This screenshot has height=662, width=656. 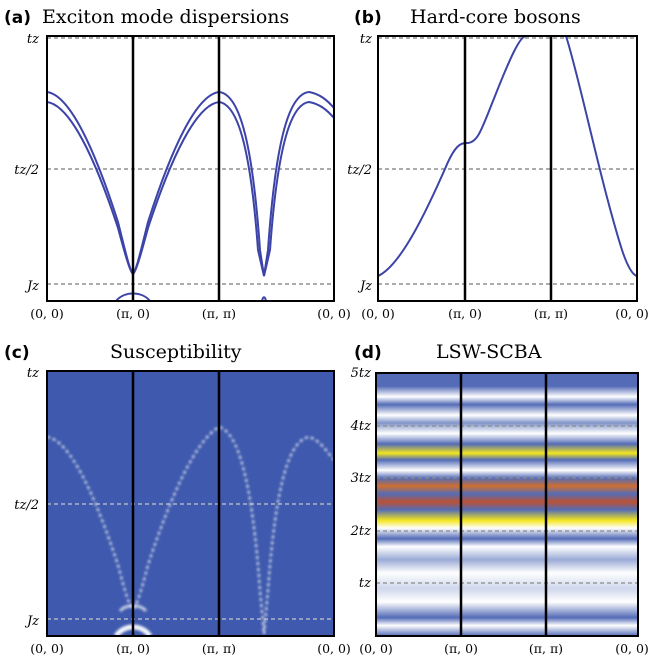 What do you see at coordinates (361, 373) in the screenshot?
I see `panel-d-ytick-5tz: 5tz` at bounding box center [361, 373].